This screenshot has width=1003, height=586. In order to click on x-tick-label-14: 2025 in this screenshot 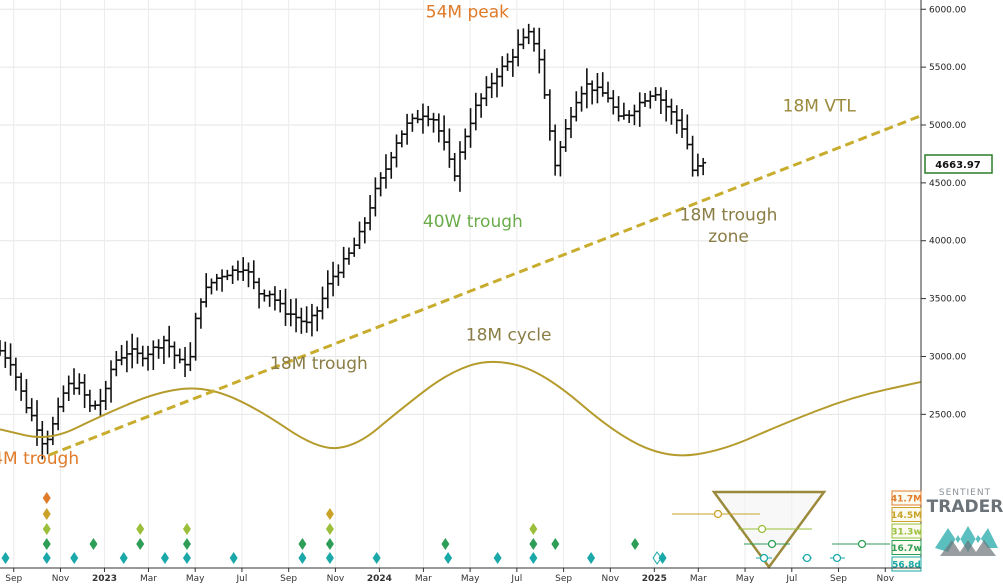, I will do `click(654, 579)`.